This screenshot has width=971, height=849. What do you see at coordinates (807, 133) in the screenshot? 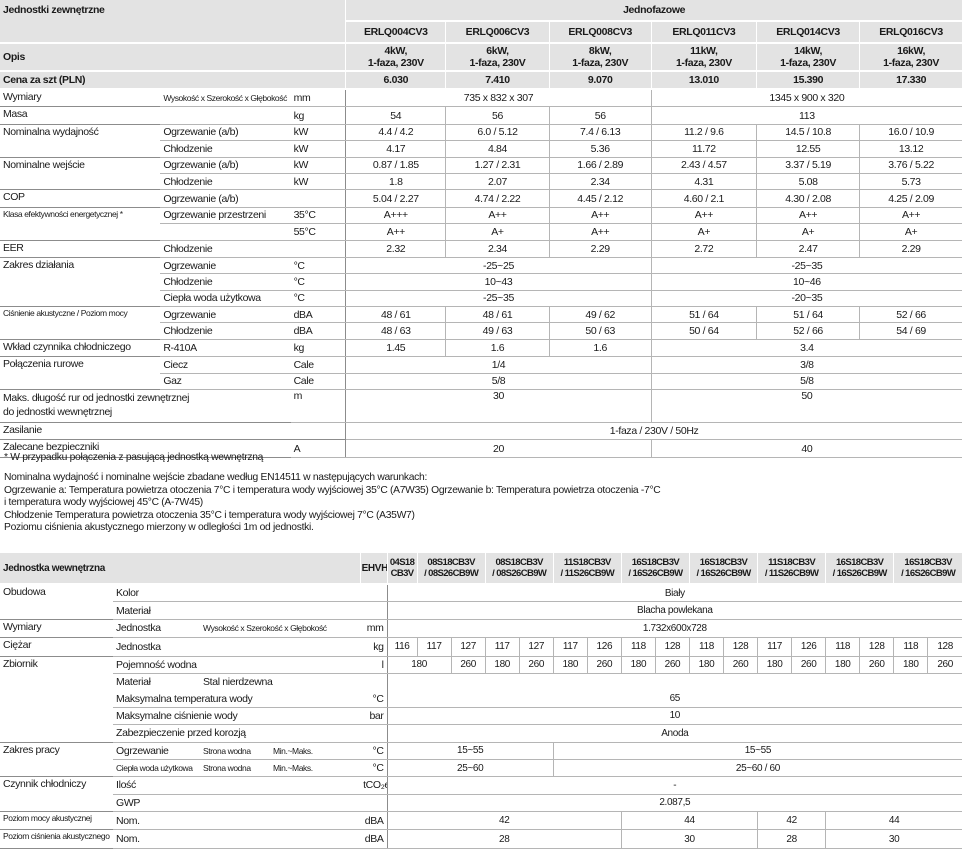
I see `spec-value: 14.5 / 10.8` at bounding box center [807, 133].